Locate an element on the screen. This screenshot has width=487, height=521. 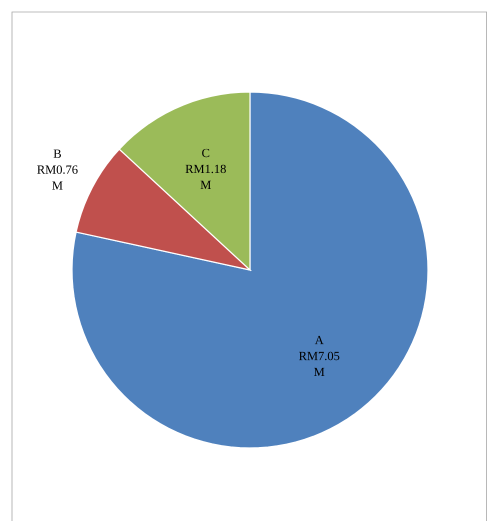
data-label: RM0.76 M is located at coordinates (57, 177).